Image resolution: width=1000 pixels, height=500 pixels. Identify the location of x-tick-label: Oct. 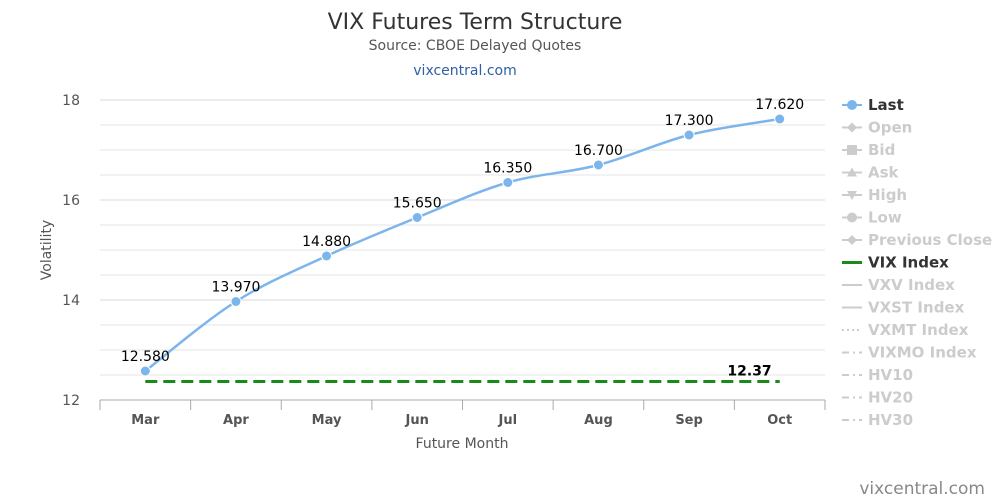
(779, 420).